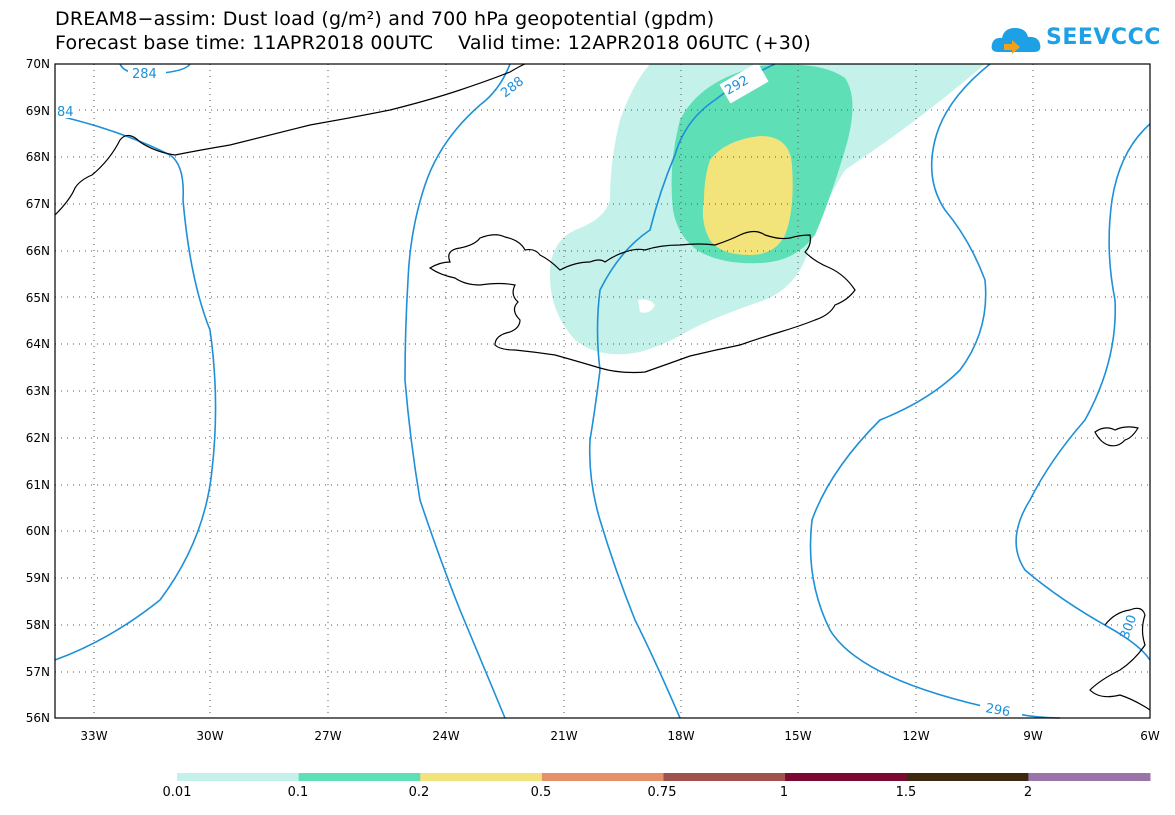  Describe the element at coordinates (563, 736) in the screenshot. I see `lon-label: 21W` at that location.